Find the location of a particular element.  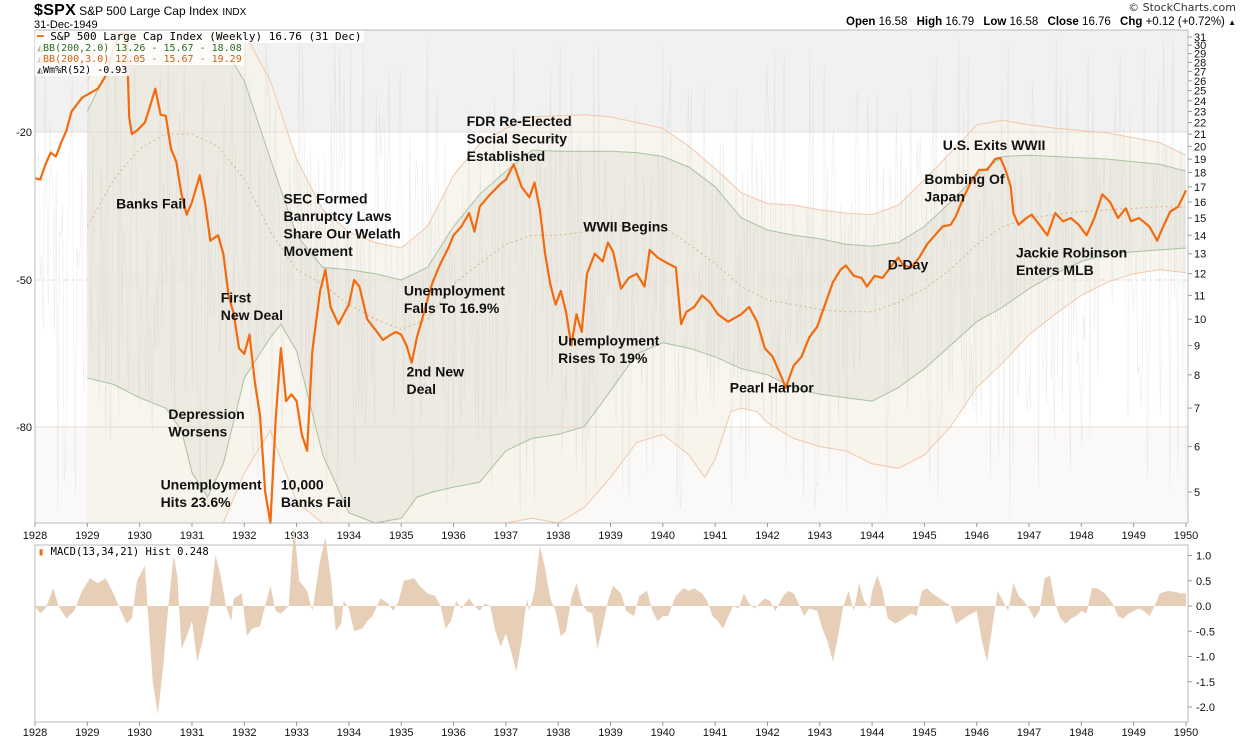

wmr-tick-label: -80 is located at coordinates (24, 428).